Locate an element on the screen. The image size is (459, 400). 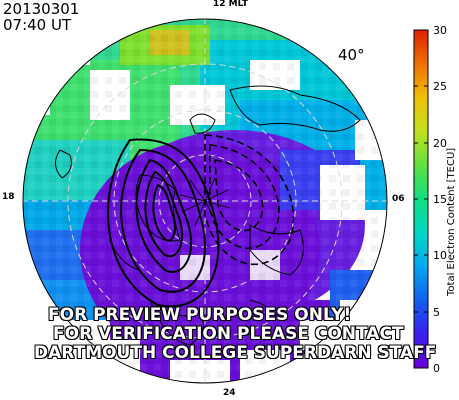
colorbar-tick-label: 5 is located at coordinates (436, 312).